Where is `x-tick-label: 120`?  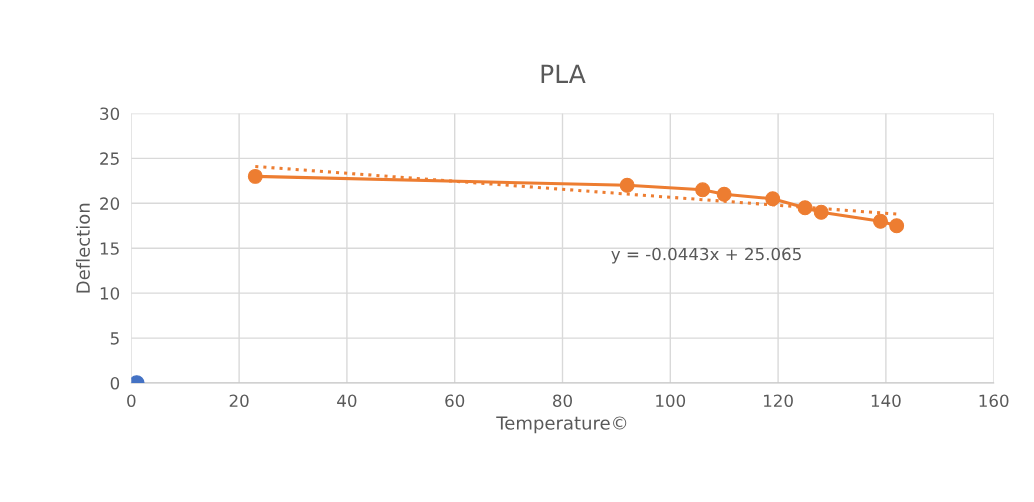
x-tick-label: 120 is located at coordinates (778, 401).